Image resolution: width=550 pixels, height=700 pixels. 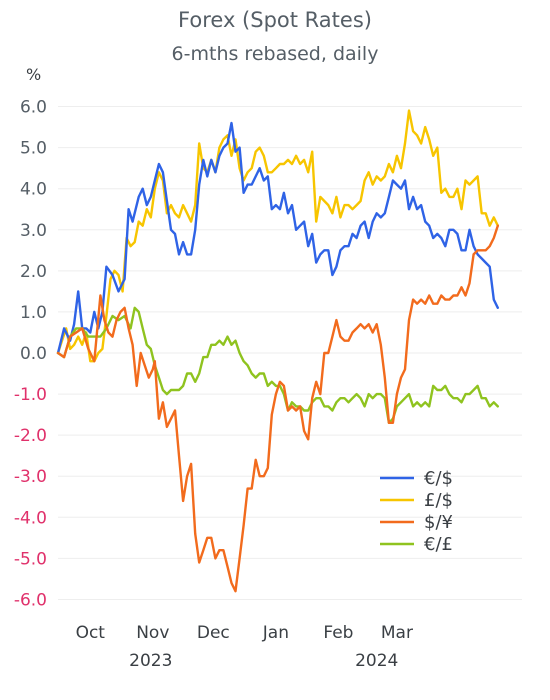 What do you see at coordinates (33, 74) in the screenshot?
I see `y-axis-unit: %` at bounding box center [33, 74].